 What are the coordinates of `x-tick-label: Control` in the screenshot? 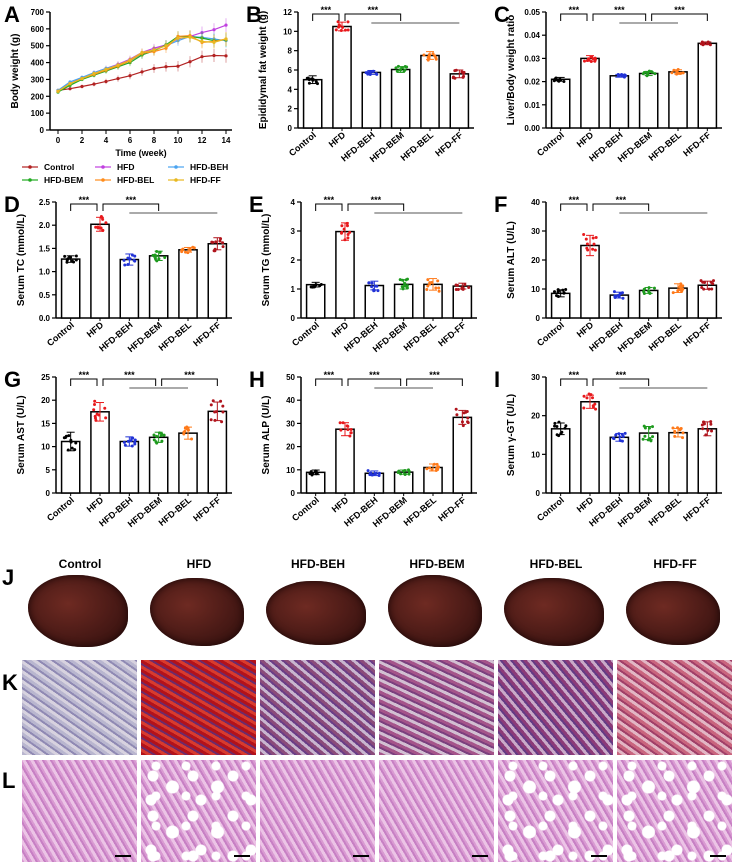 It's located at (302, 144).